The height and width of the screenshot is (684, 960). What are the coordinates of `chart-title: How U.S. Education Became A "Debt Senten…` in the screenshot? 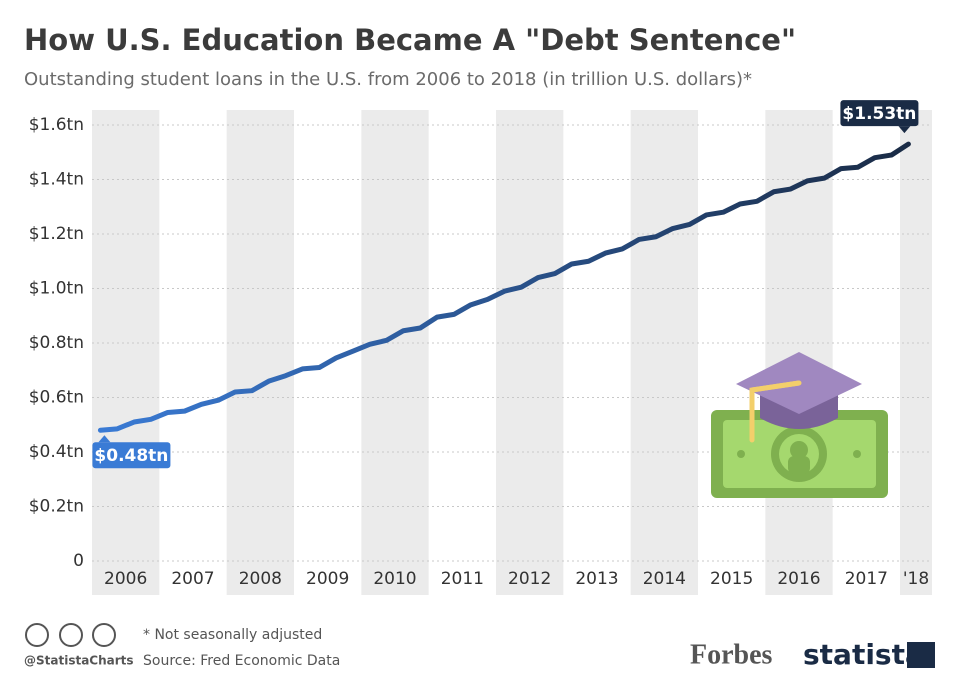 It's located at (410, 40).